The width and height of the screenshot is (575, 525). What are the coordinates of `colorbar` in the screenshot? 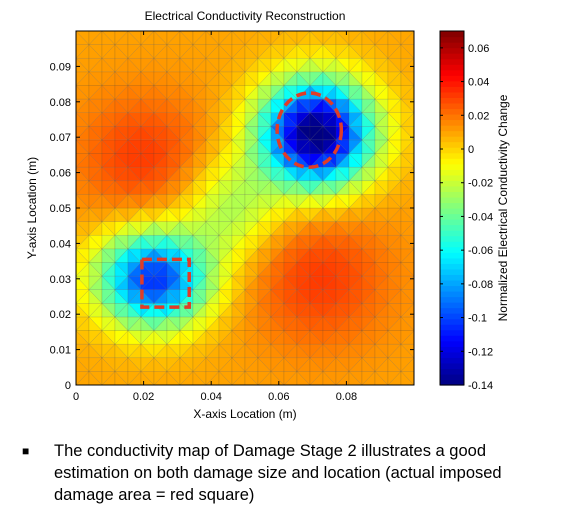 It's located at (452, 208).